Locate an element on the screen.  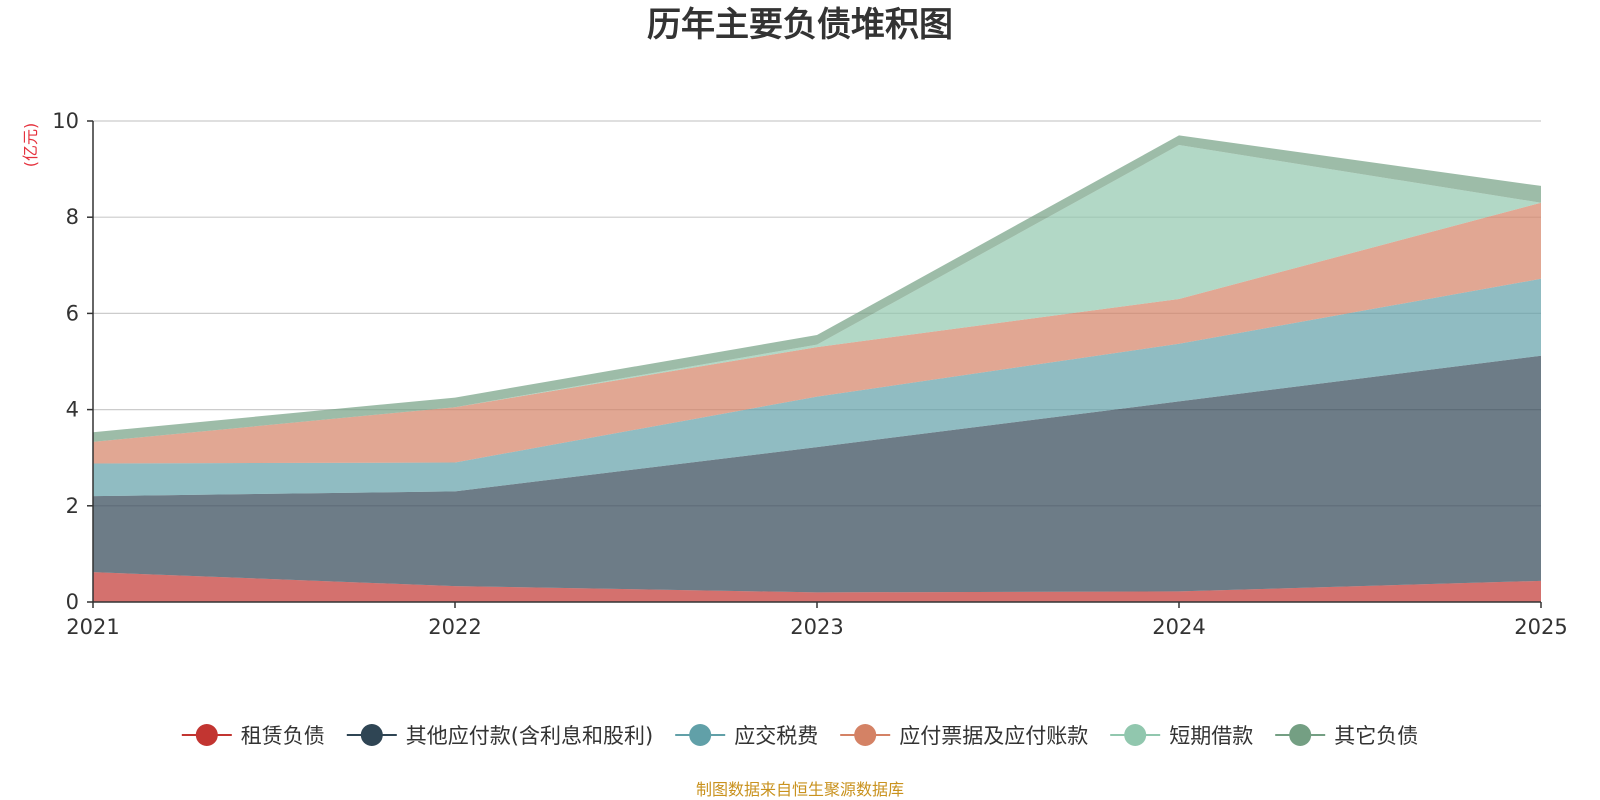
data-point-s5-2023 is located at coordinates (817, 335).